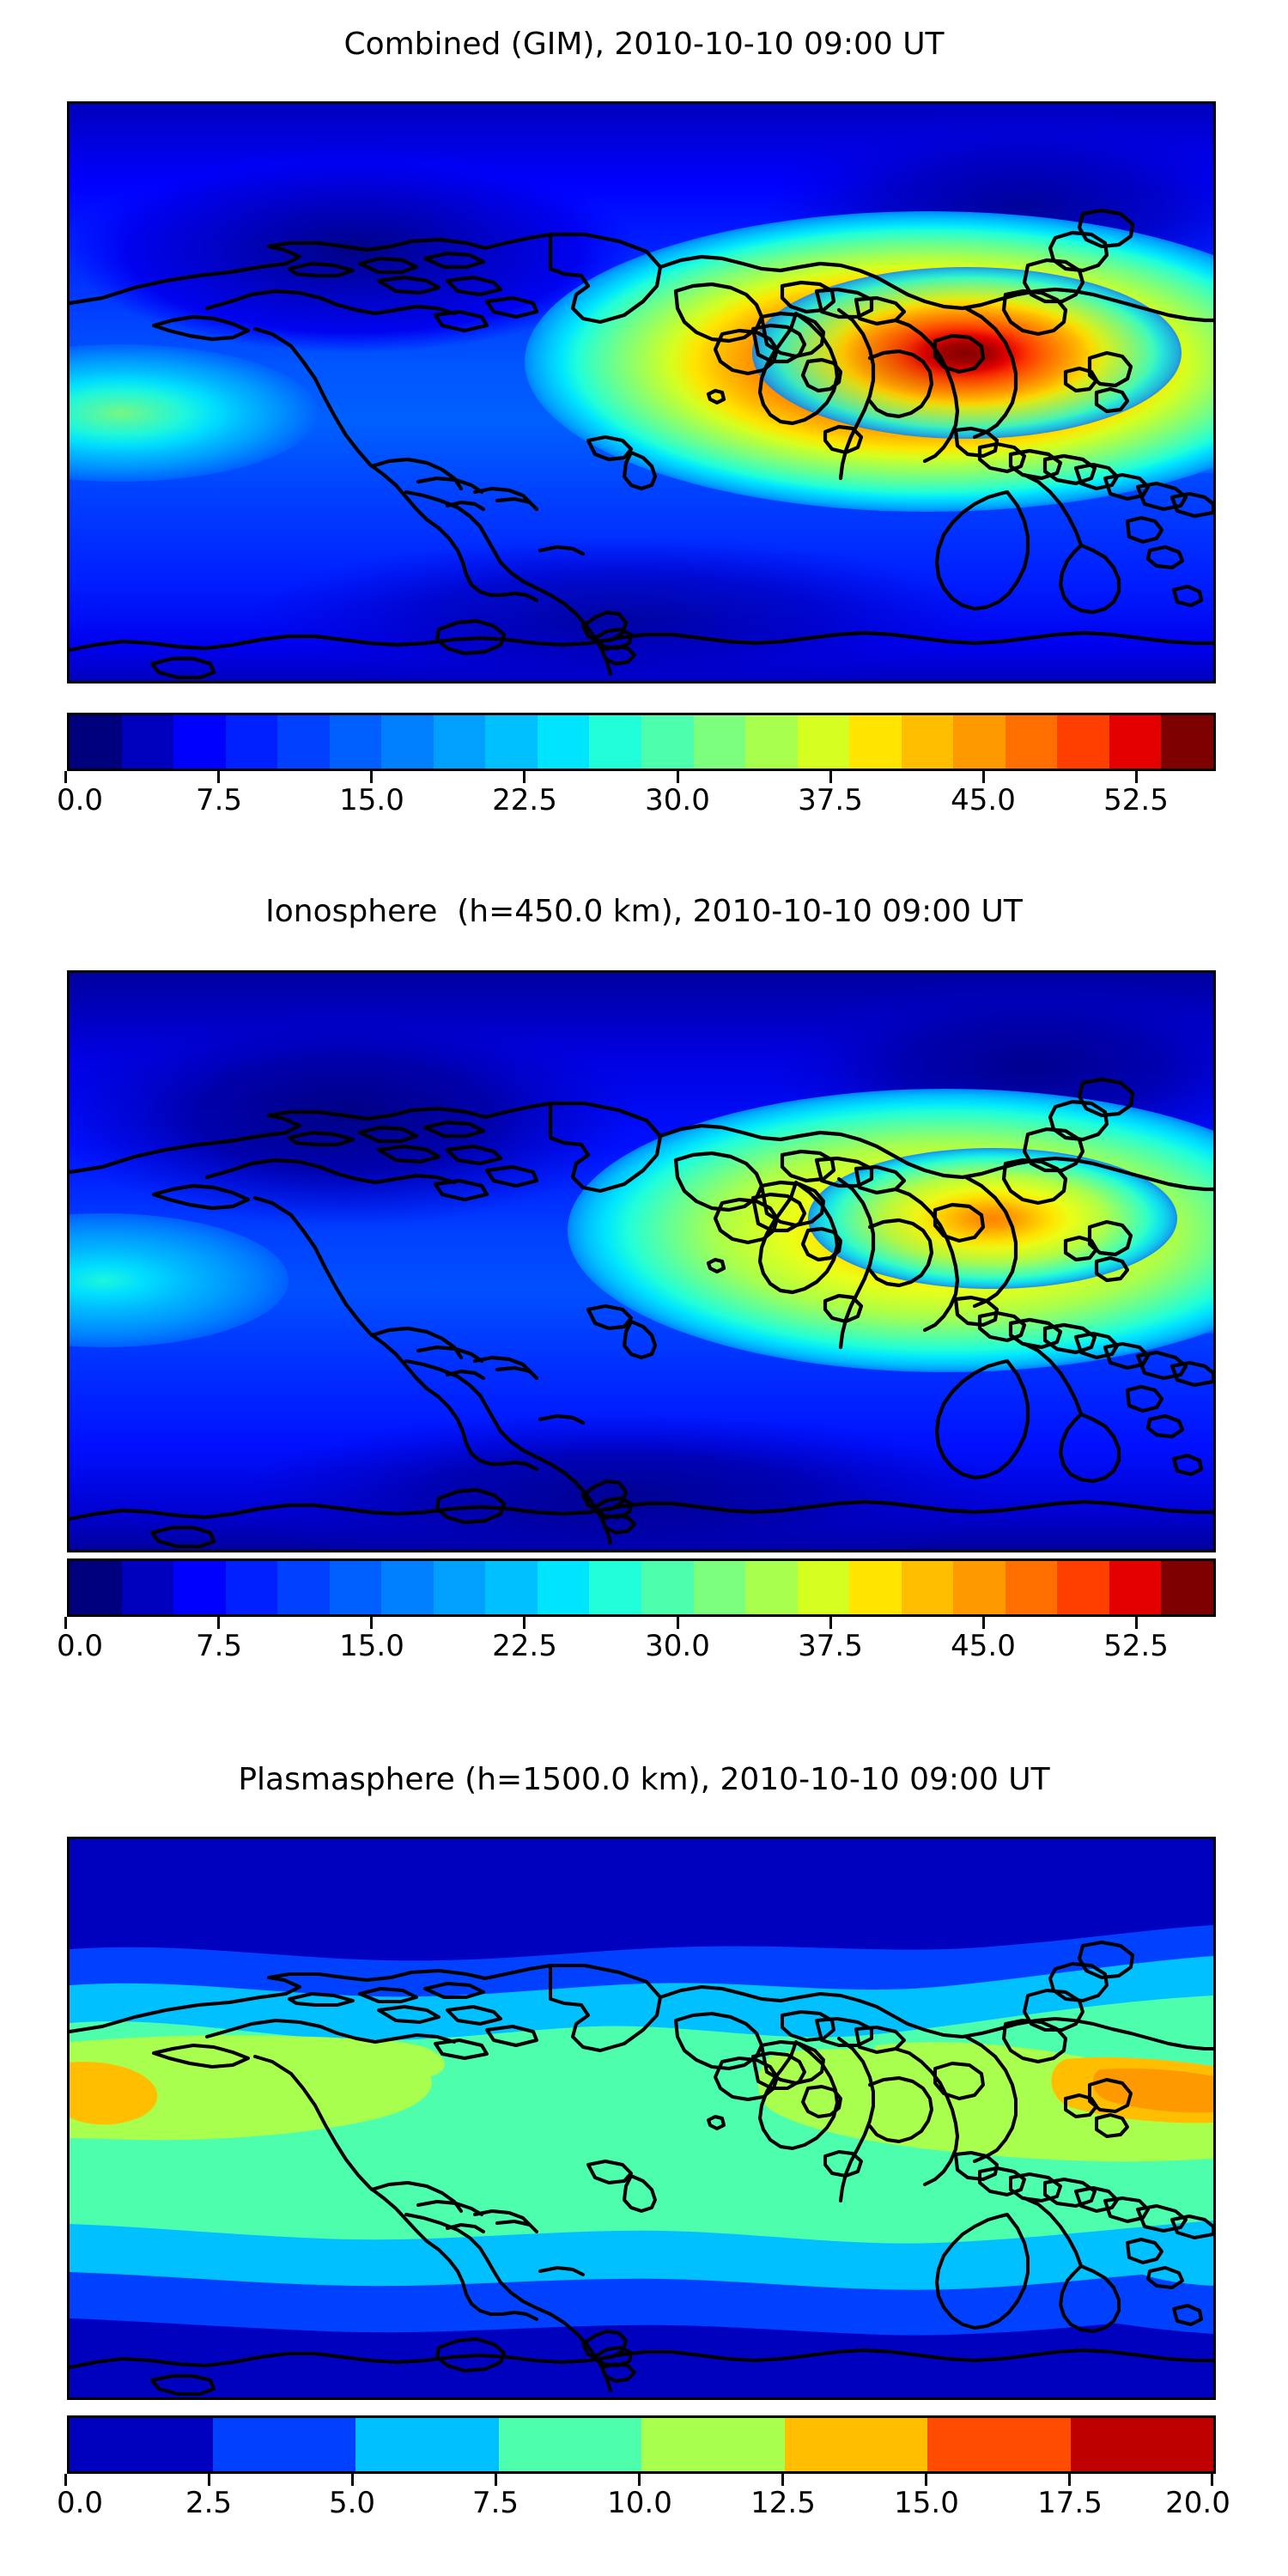  I want to click on cbar3-tick-7: 17.5, so click(1070, 2503).